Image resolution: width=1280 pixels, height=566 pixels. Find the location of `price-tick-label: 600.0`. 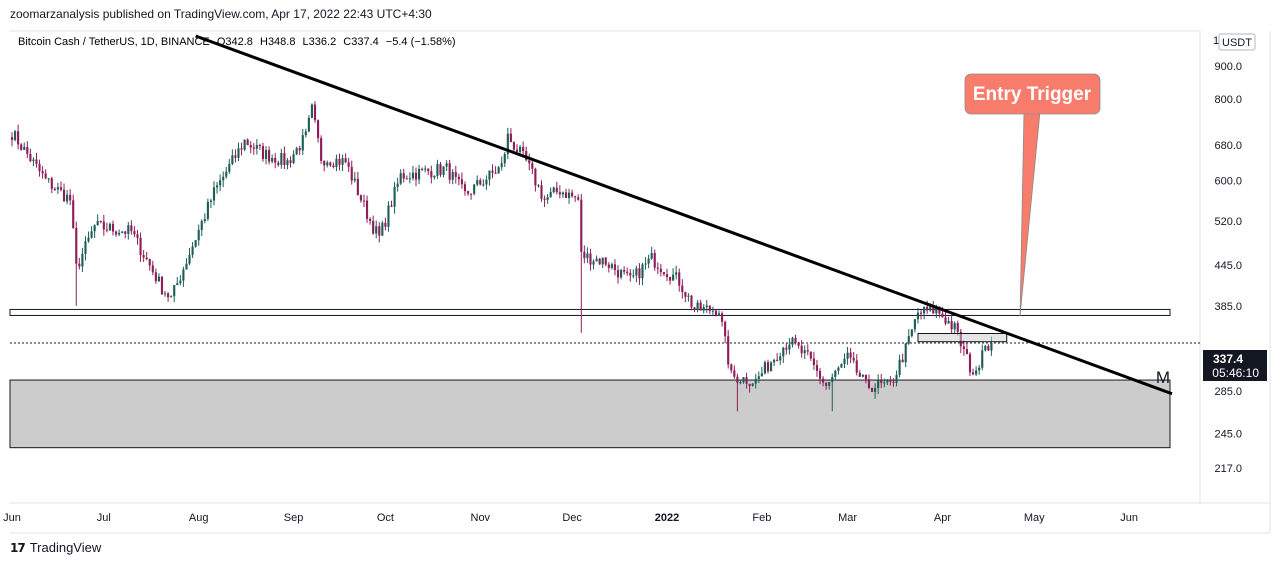

price-tick-label: 600.0 is located at coordinates (1228, 181).